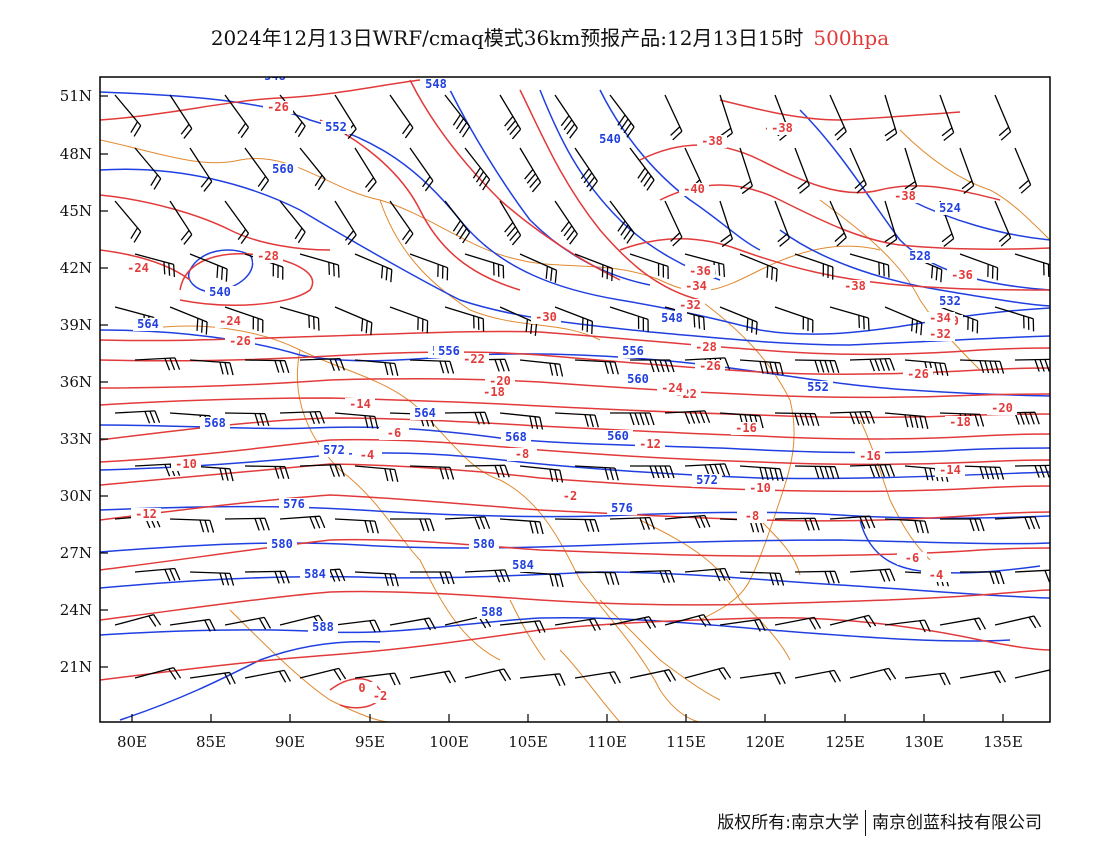 The width and height of the screenshot is (1100, 850). What do you see at coordinates (240, 341) in the screenshot?
I see `svg-text: -26` at bounding box center [240, 341].